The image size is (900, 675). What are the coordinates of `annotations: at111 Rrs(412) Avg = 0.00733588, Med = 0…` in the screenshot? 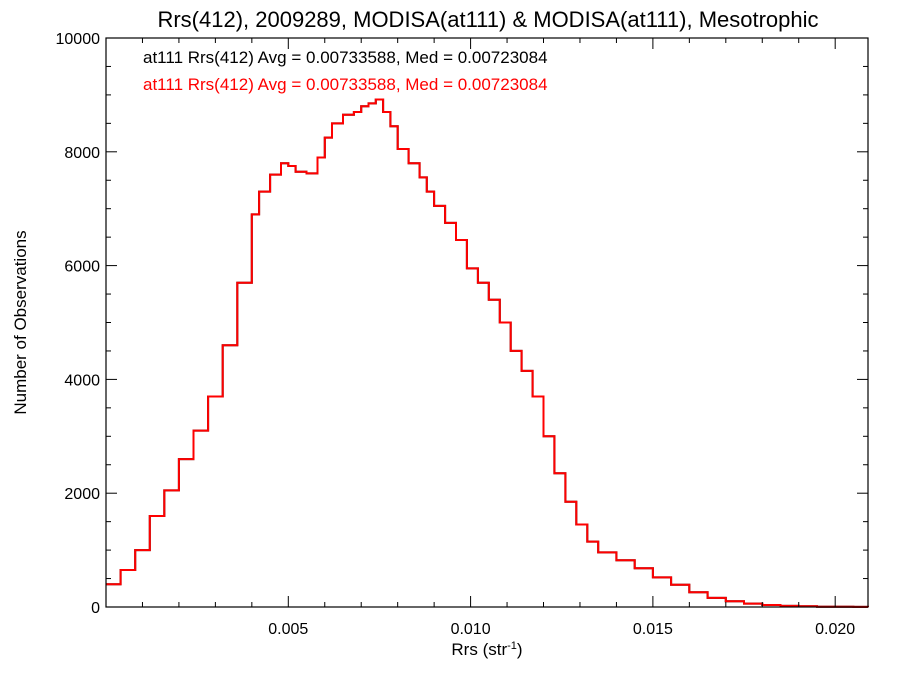 It's located at (345, 71).